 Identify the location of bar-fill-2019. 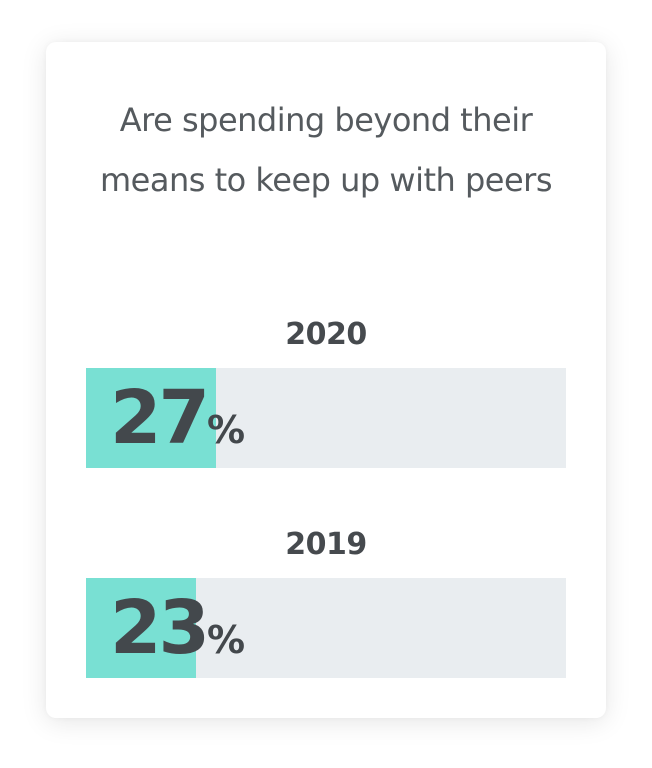
(141, 628).